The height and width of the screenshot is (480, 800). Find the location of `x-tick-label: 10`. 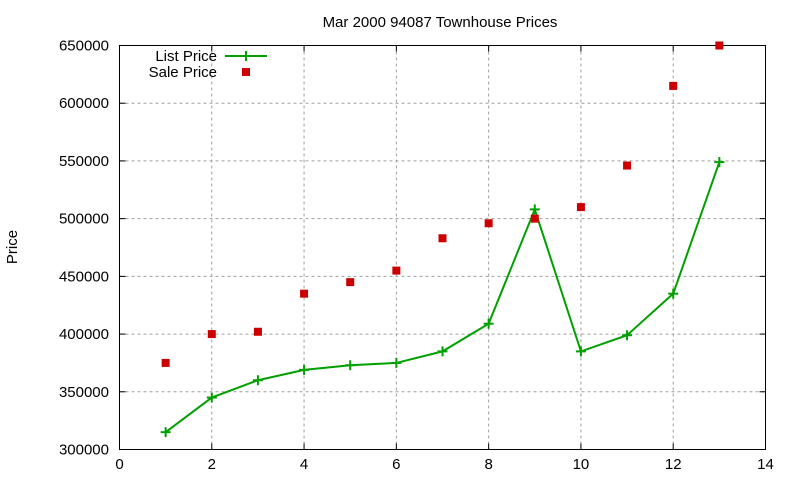

x-tick-label: 10 is located at coordinates (581, 464).